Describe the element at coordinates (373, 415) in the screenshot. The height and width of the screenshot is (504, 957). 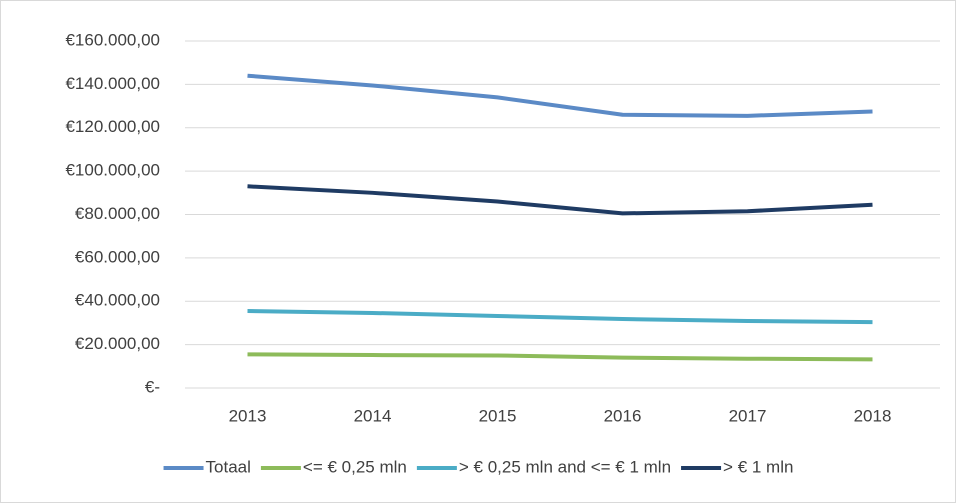
I see `x-tick-label: 2014` at that location.